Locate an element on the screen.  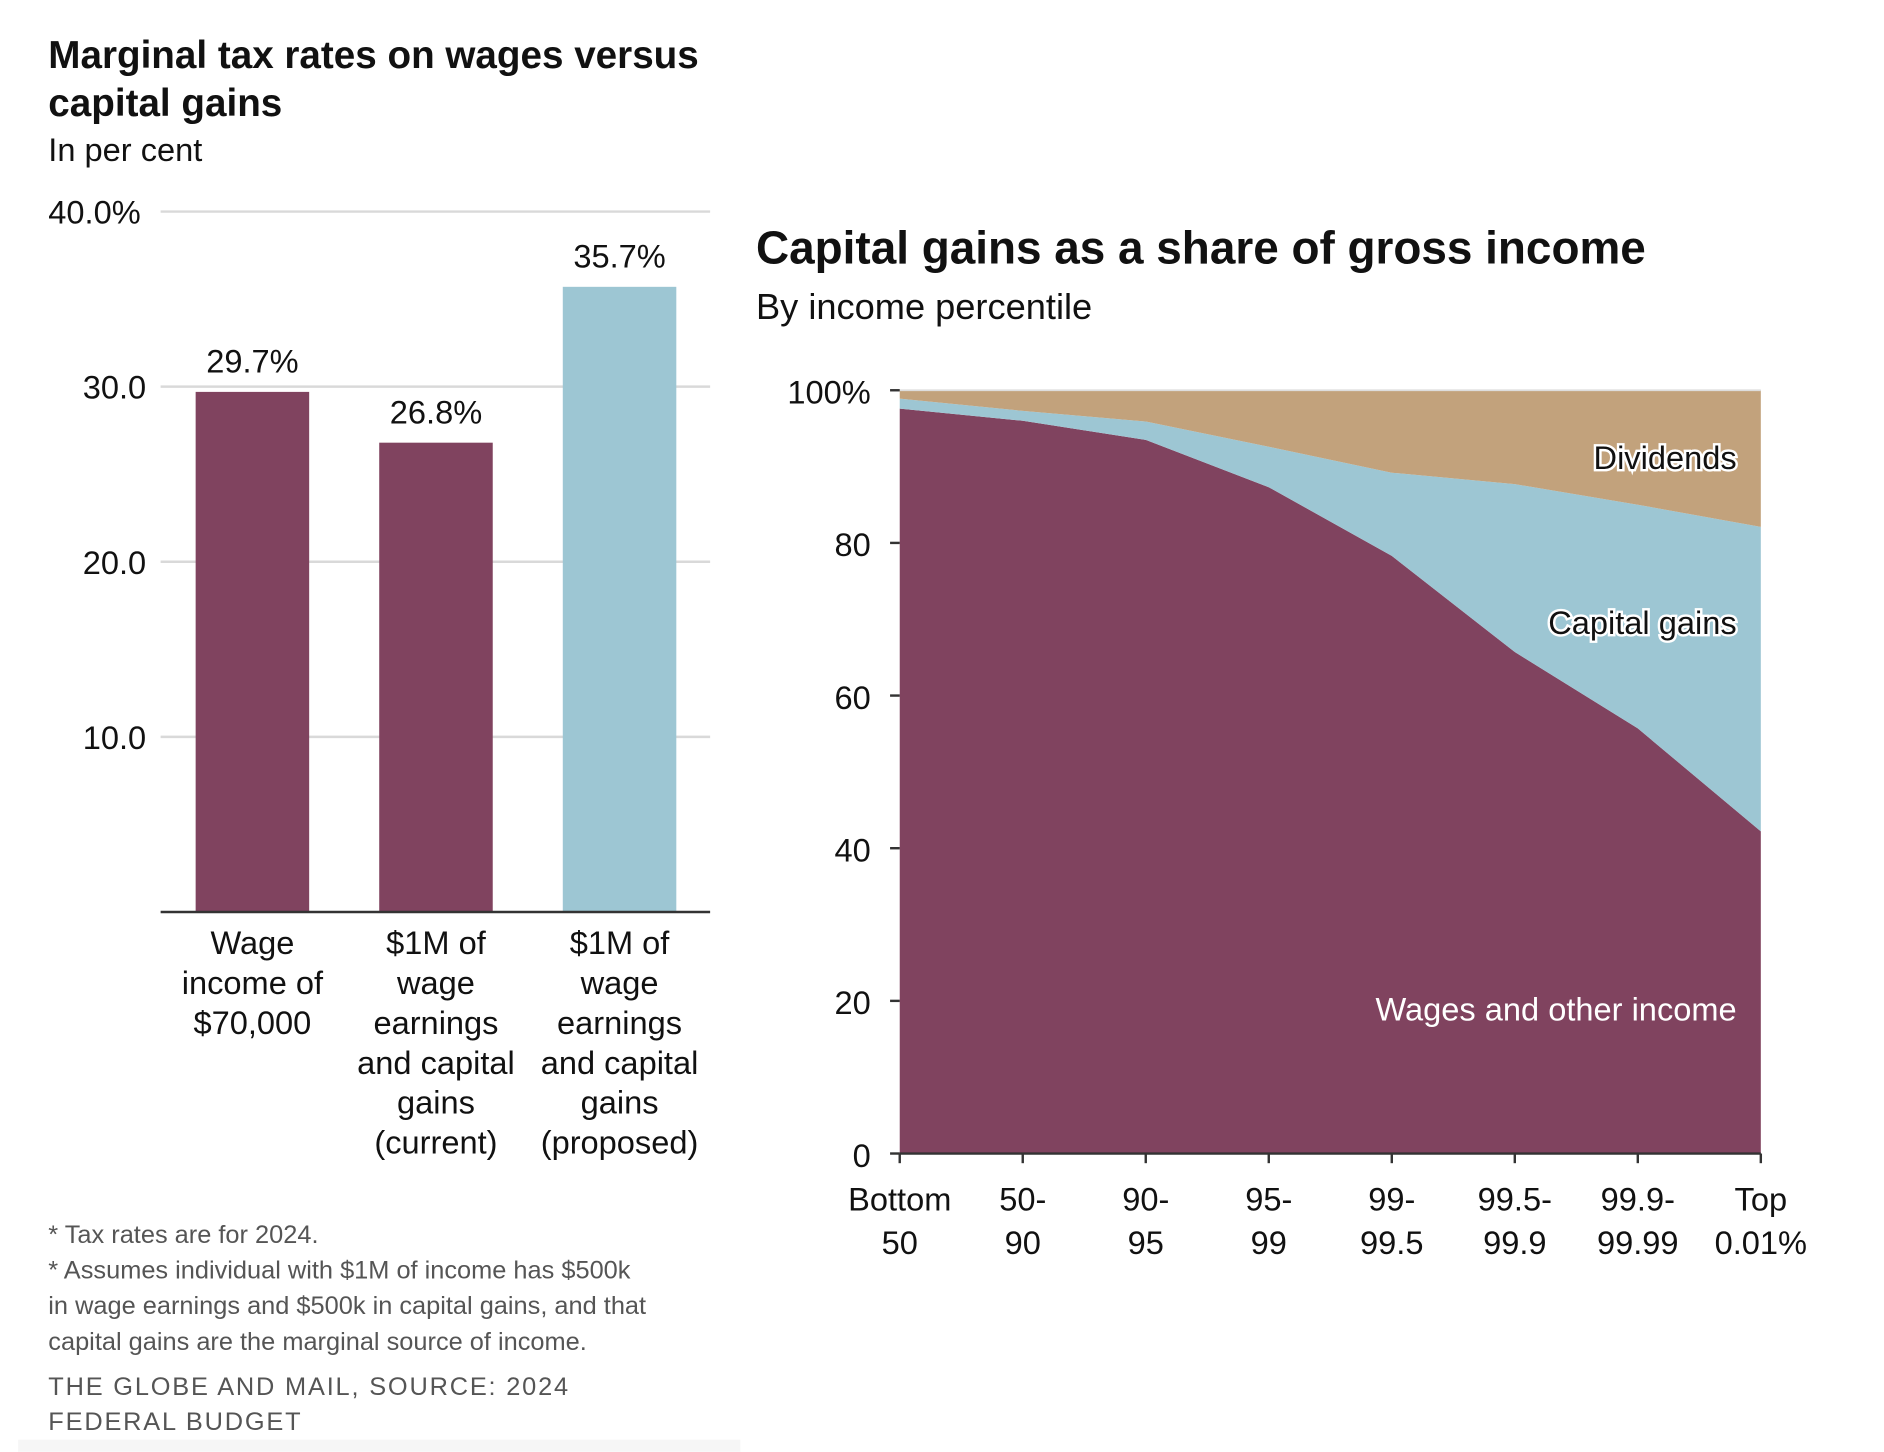
x-category-label: (current) is located at coordinates (435, 1142).